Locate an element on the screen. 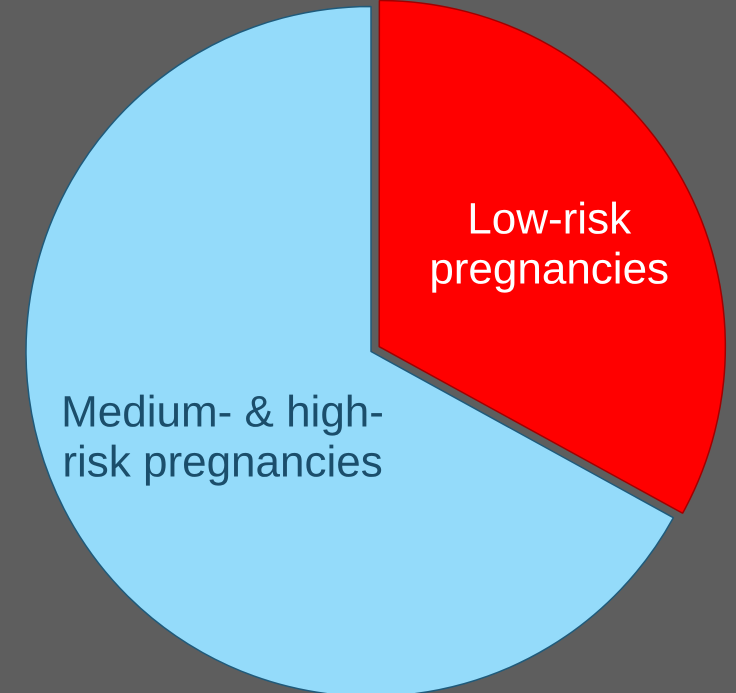 The height and width of the screenshot is (693, 736). slice-label: Low-risk pregnancies is located at coordinates (549, 244).